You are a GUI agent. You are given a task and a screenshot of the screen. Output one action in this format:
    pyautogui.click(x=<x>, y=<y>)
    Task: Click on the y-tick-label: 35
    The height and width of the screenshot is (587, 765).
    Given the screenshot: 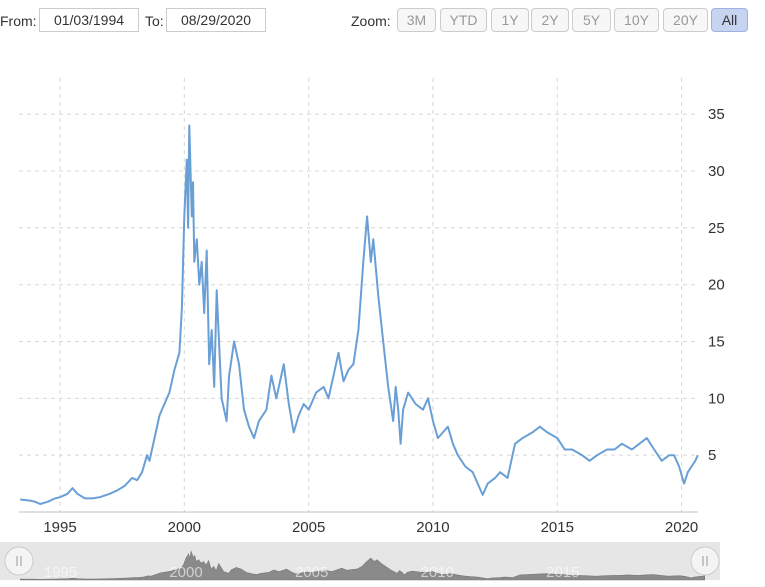 What is the action you would take?
    pyautogui.click(x=716, y=114)
    